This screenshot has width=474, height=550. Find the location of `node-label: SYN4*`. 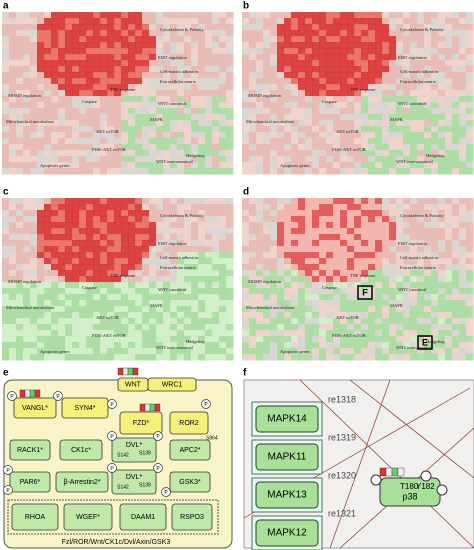

node-label: SYN4* is located at coordinates (84, 408).